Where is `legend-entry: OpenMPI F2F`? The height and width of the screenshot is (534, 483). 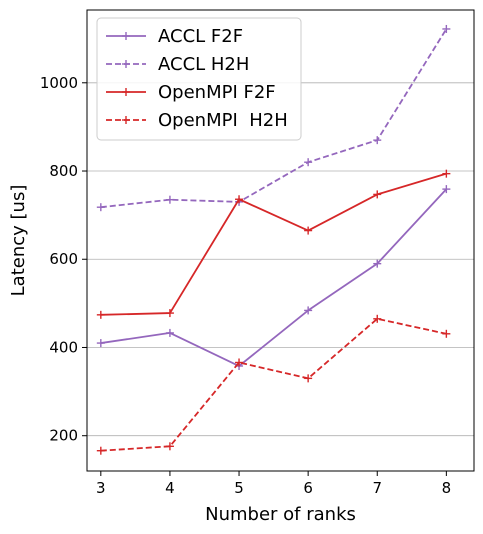 legend-entry: OpenMPI F2F is located at coordinates (191, 92).